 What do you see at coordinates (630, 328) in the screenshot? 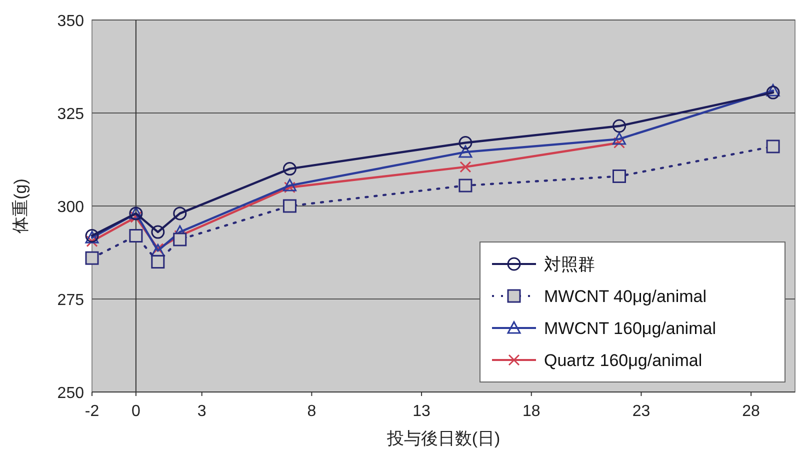
I see `legend-label: MWCNT 160μg/animal` at bounding box center [630, 328].